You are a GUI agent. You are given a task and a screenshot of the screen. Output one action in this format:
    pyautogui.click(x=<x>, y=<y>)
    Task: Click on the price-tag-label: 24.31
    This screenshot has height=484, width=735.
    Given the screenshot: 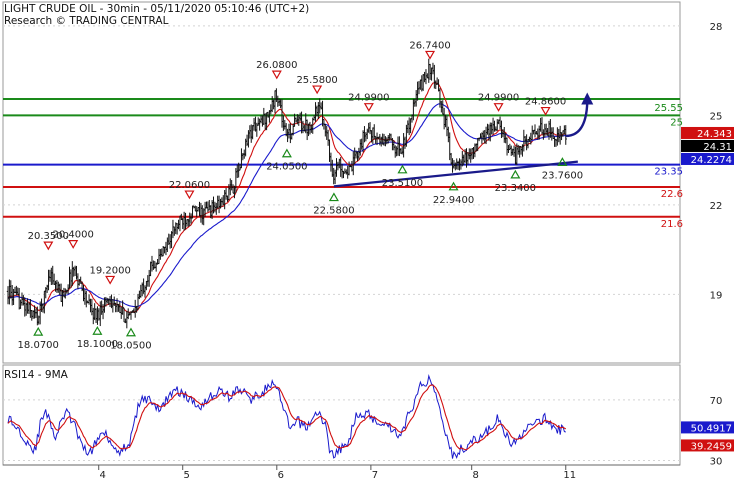 What is the action you would take?
    pyautogui.click(x=717, y=147)
    